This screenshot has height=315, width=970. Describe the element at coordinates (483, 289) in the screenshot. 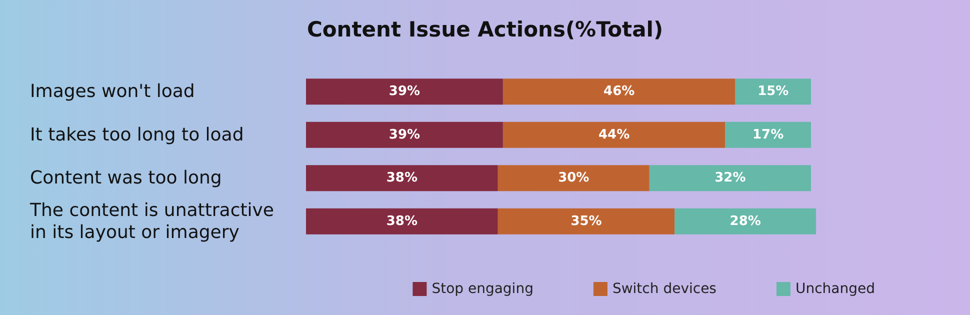

I see `legend-label: Stop engaging` at that location.